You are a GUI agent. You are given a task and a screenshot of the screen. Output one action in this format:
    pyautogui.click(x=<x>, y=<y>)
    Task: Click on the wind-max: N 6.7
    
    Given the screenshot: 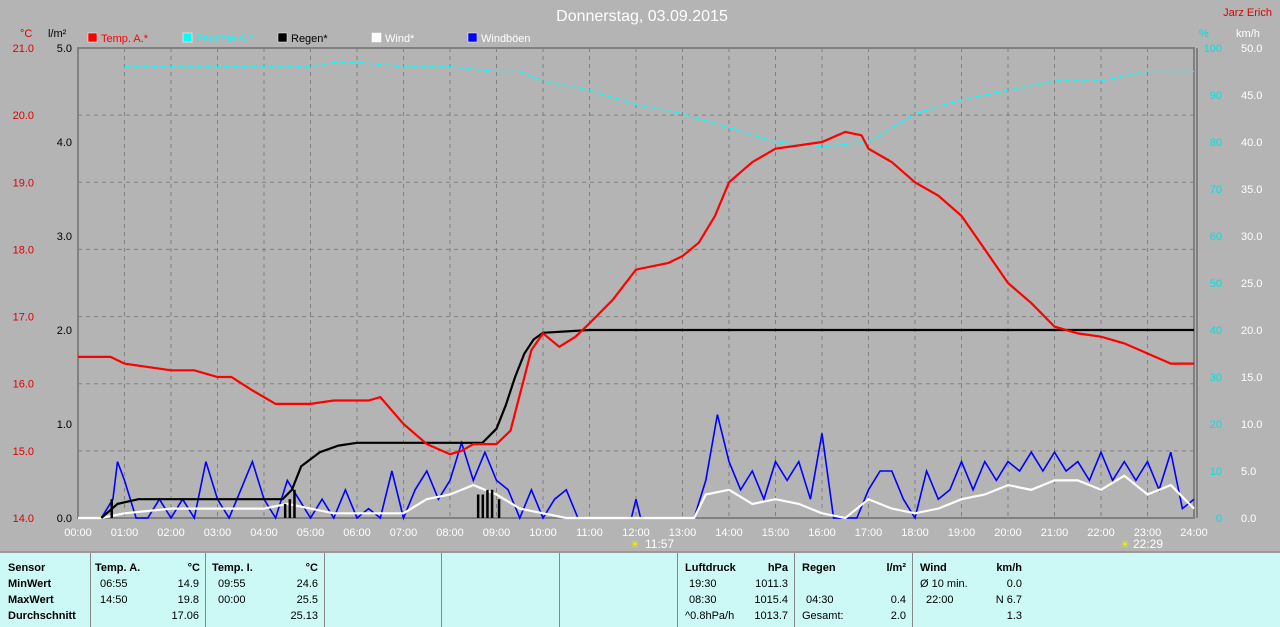 What is the action you would take?
    pyautogui.click(x=1008, y=600)
    